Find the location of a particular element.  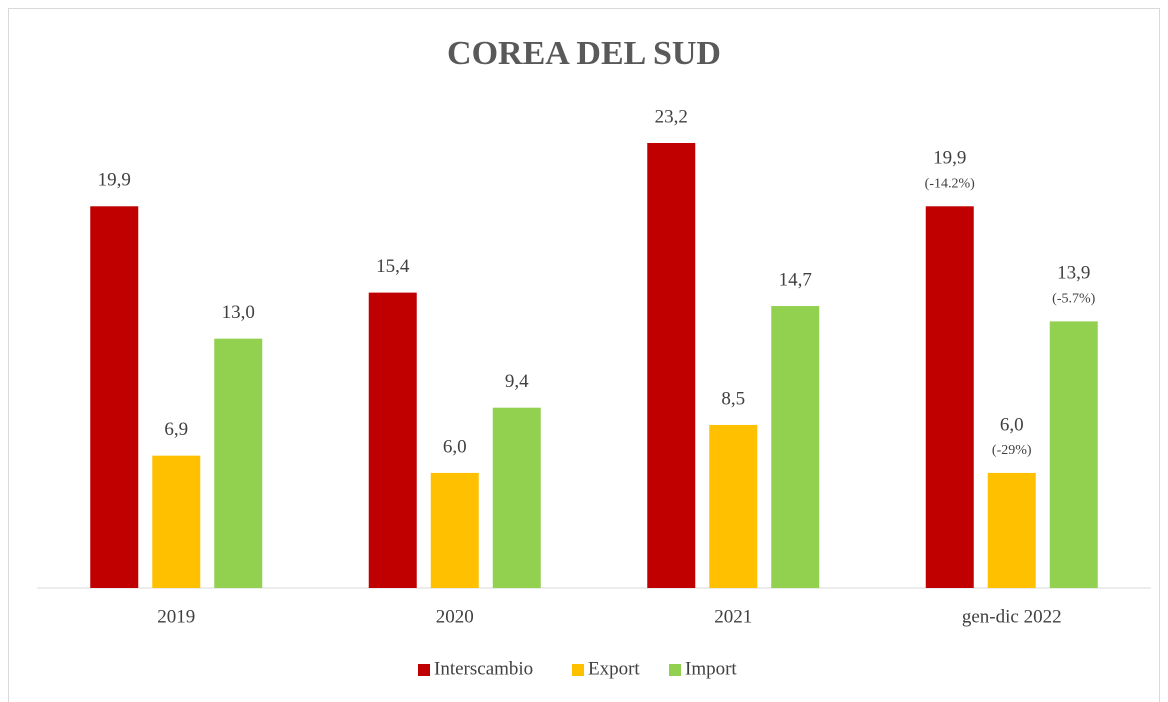

x-tick-label: gen-dic 2022 is located at coordinates (1012, 616).